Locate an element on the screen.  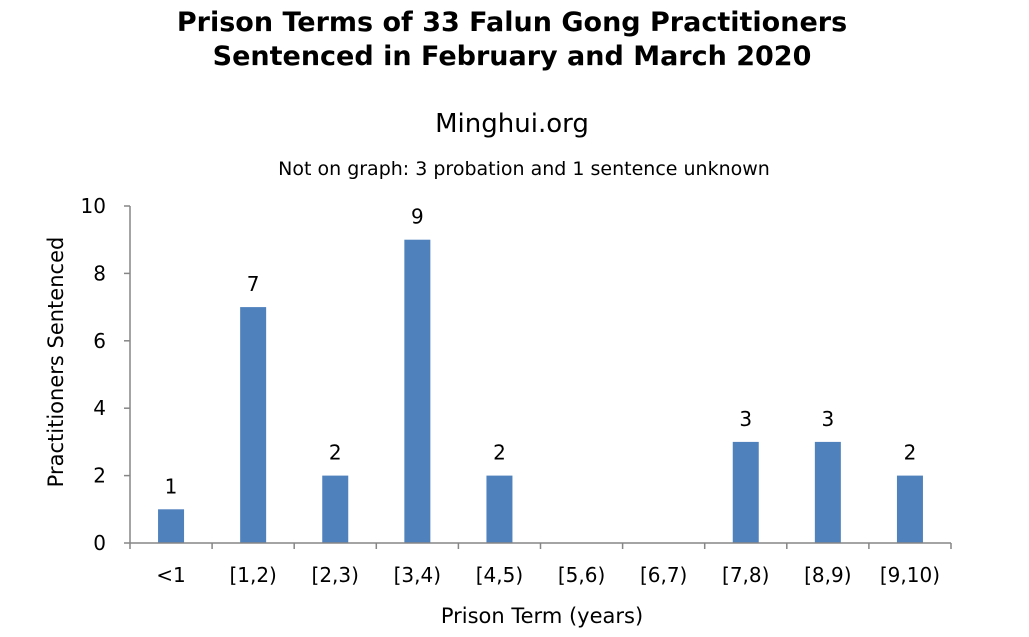
chart-source-label: Minghui.org is located at coordinates (512, 124).